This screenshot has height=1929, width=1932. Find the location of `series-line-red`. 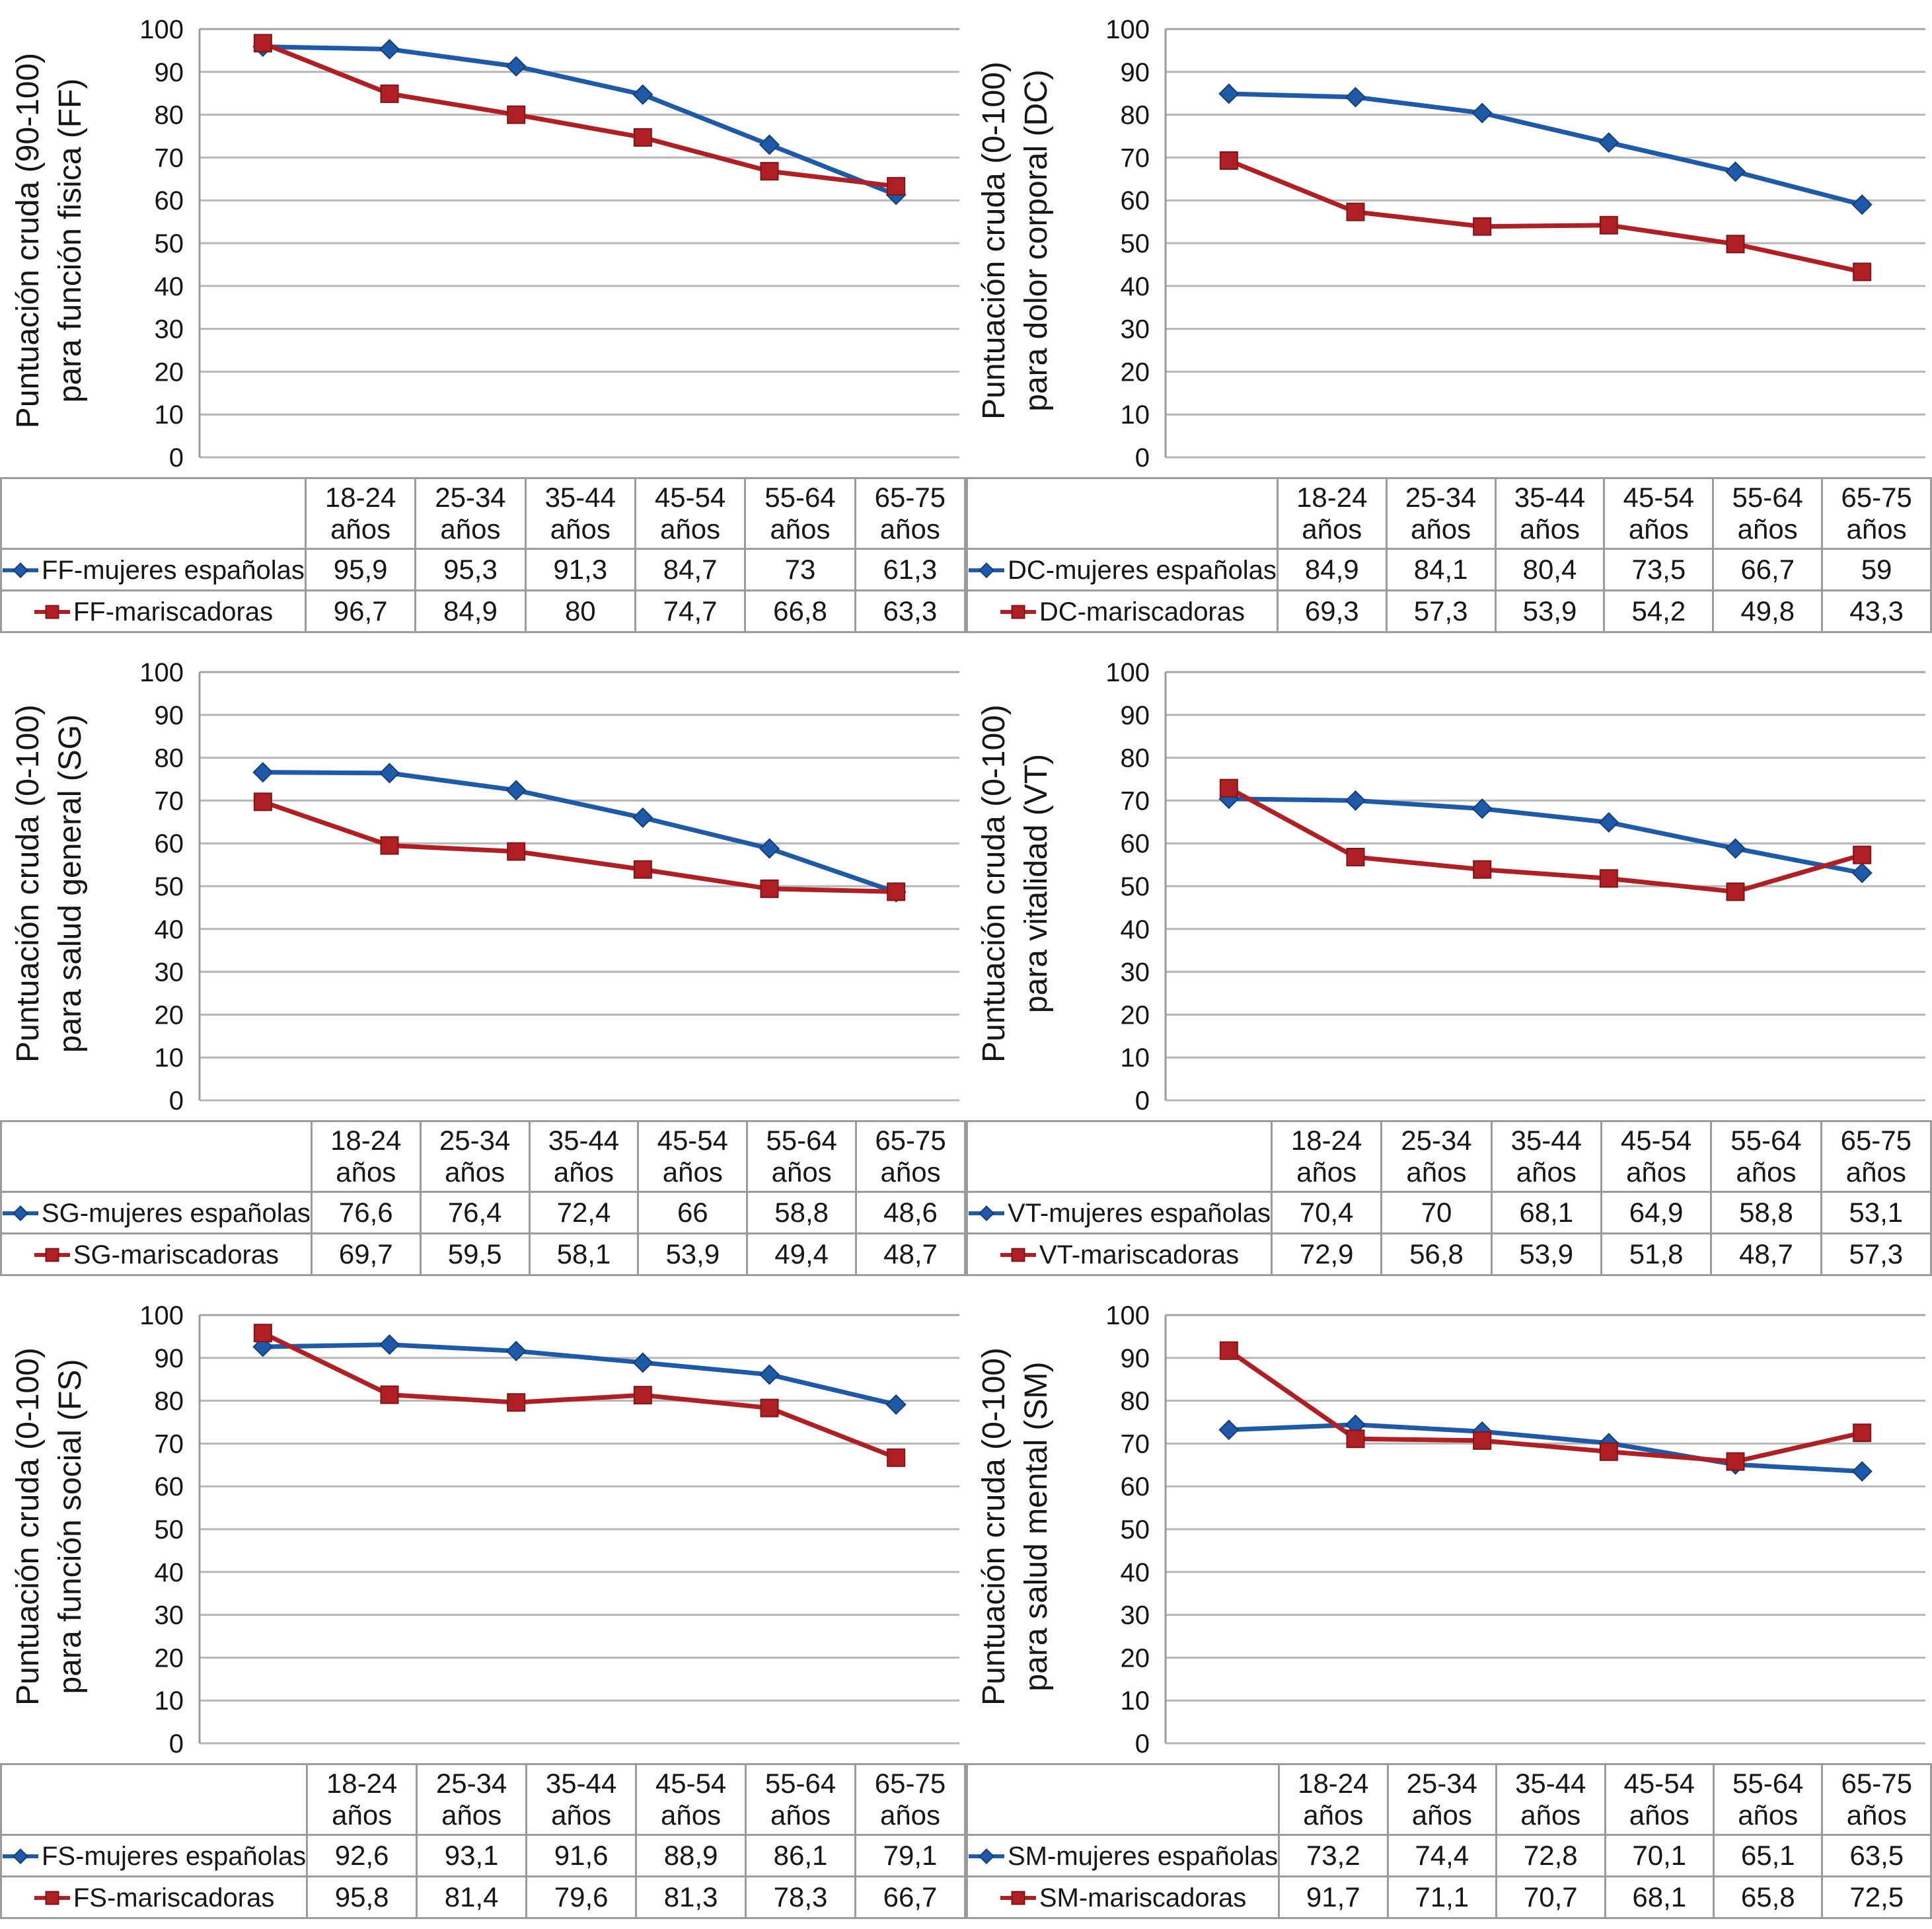

series-line-red is located at coordinates (579, 847).